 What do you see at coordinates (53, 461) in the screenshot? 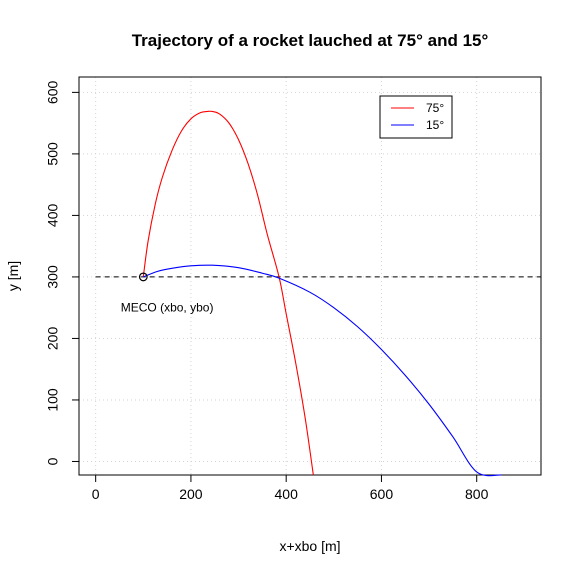
I see `y-tick-label-0: 0` at bounding box center [53, 461].